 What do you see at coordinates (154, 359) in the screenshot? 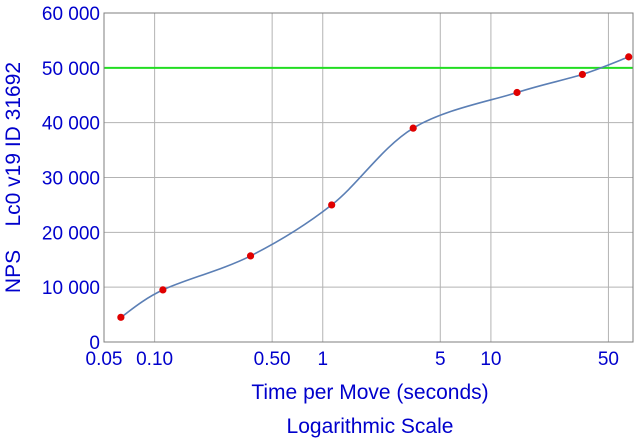
I see `x-tick-label-1: 0.10` at bounding box center [154, 359].